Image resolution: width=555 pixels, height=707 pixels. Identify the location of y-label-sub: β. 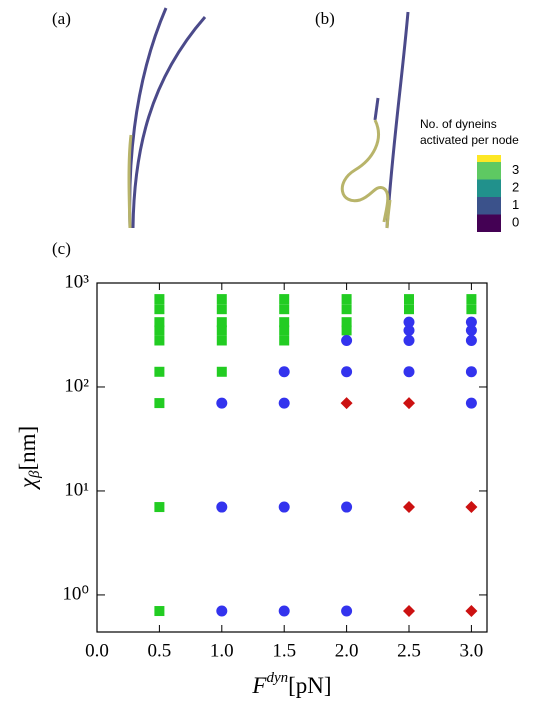
(35, 474).